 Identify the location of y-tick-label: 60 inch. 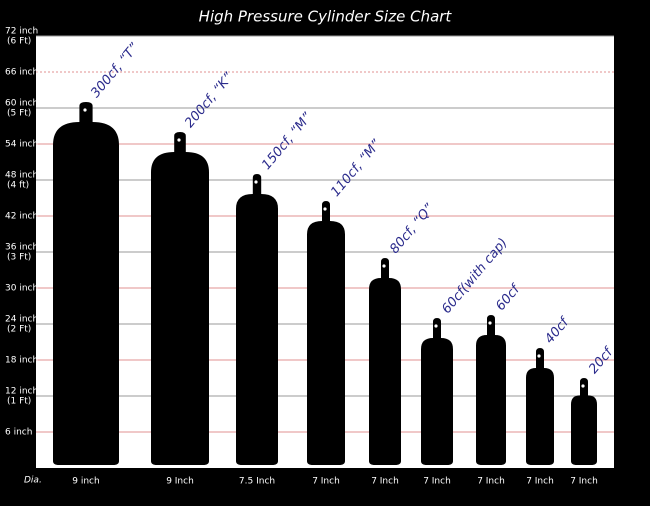
(21, 104).